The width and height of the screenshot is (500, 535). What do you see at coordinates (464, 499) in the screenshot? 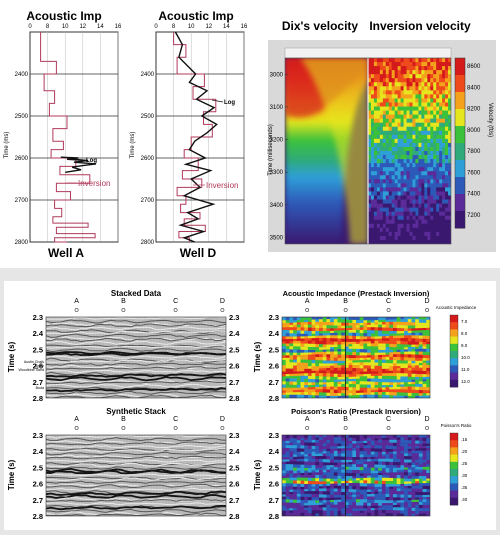
I see `scale-tick-label: .40` at bounding box center [464, 499].